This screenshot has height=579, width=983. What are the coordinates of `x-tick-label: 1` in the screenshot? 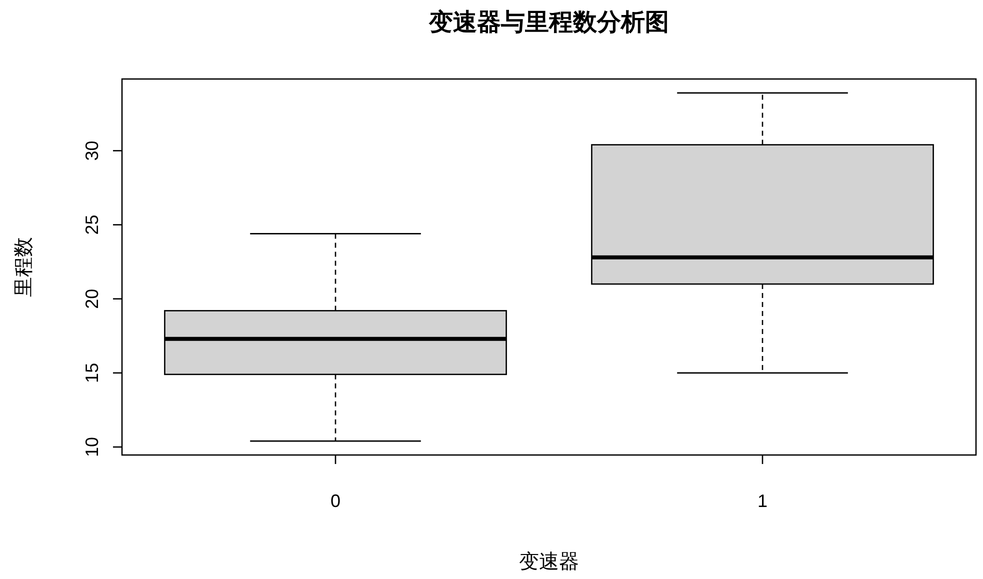 It's located at (762, 501).